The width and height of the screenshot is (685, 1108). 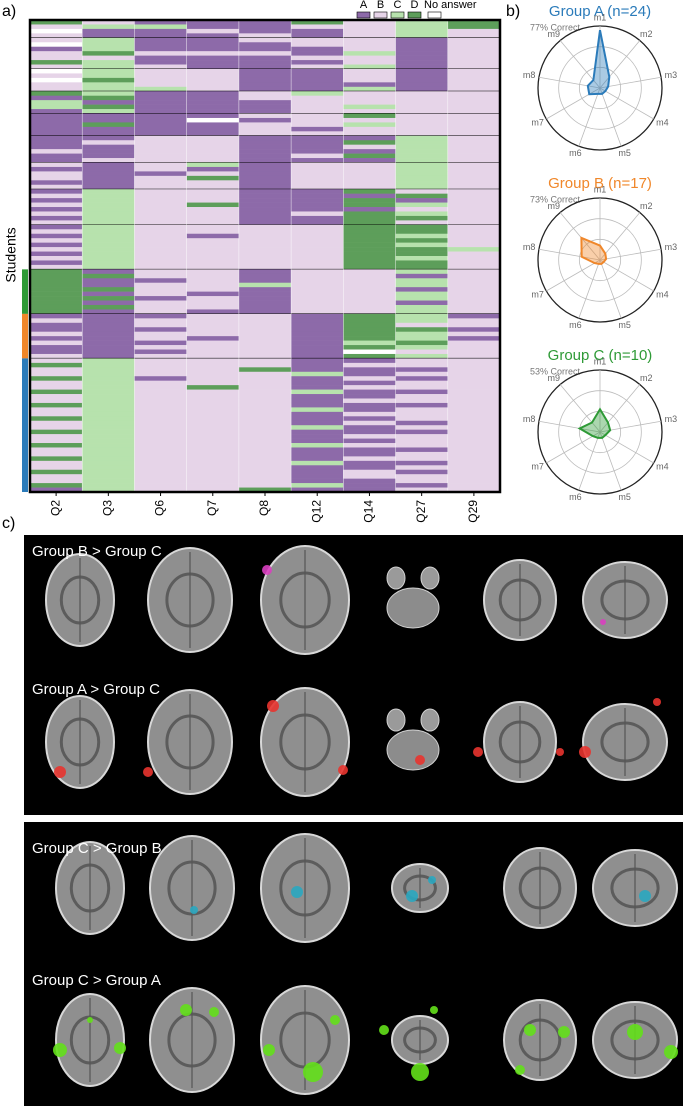 I want to click on axis-label: m4, so click(x=662, y=294).